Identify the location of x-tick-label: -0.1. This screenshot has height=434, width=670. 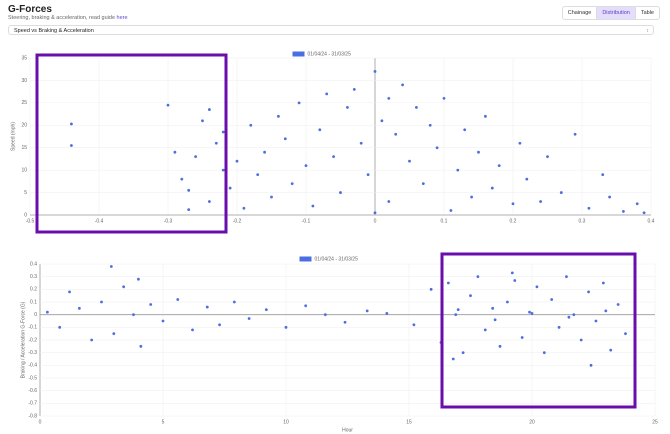
(306, 221).